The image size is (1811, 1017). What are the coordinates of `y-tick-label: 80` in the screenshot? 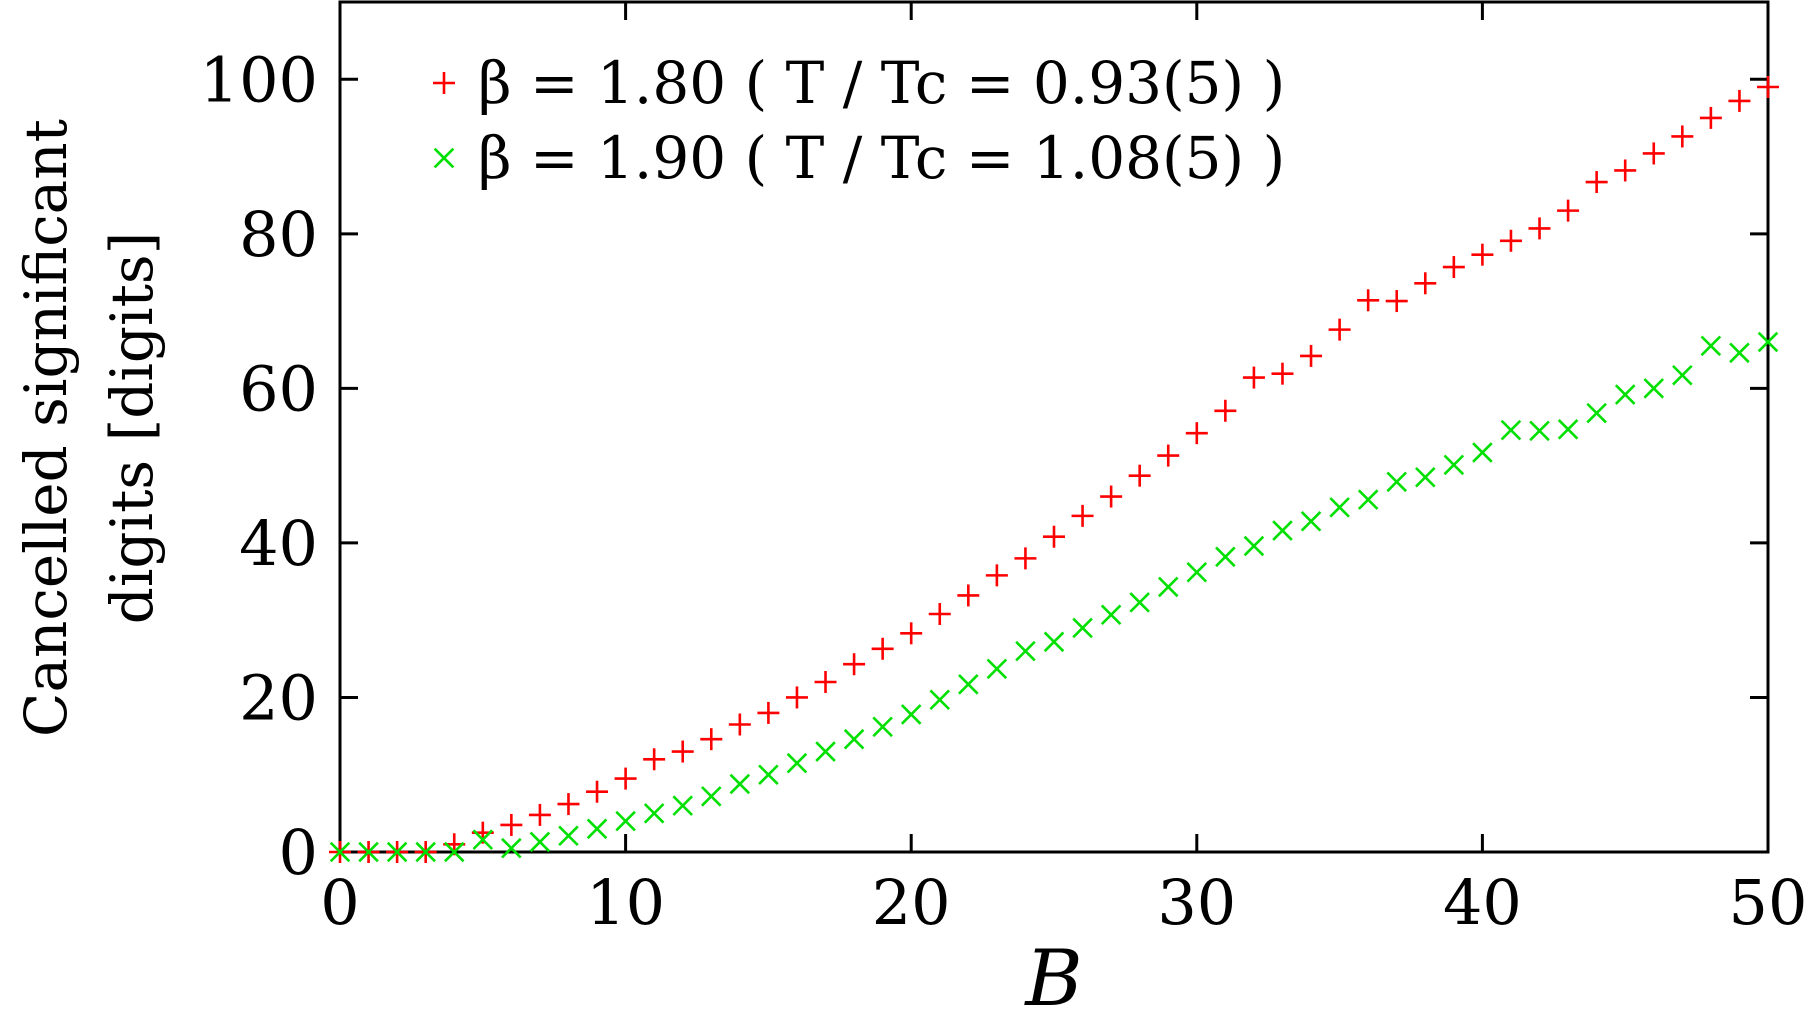 It's located at (278, 234).